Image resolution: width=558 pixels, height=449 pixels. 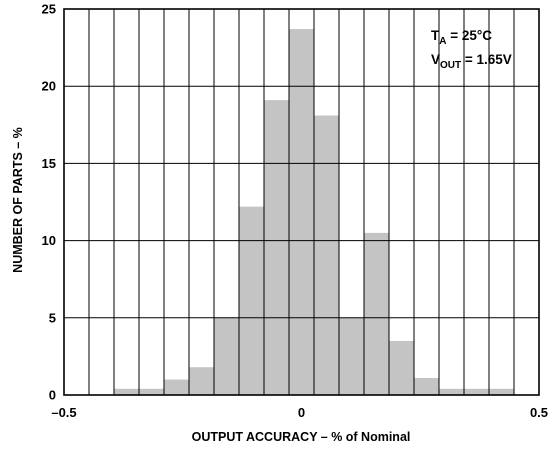 I want to click on y-tick-label: 0, so click(x=52, y=395).